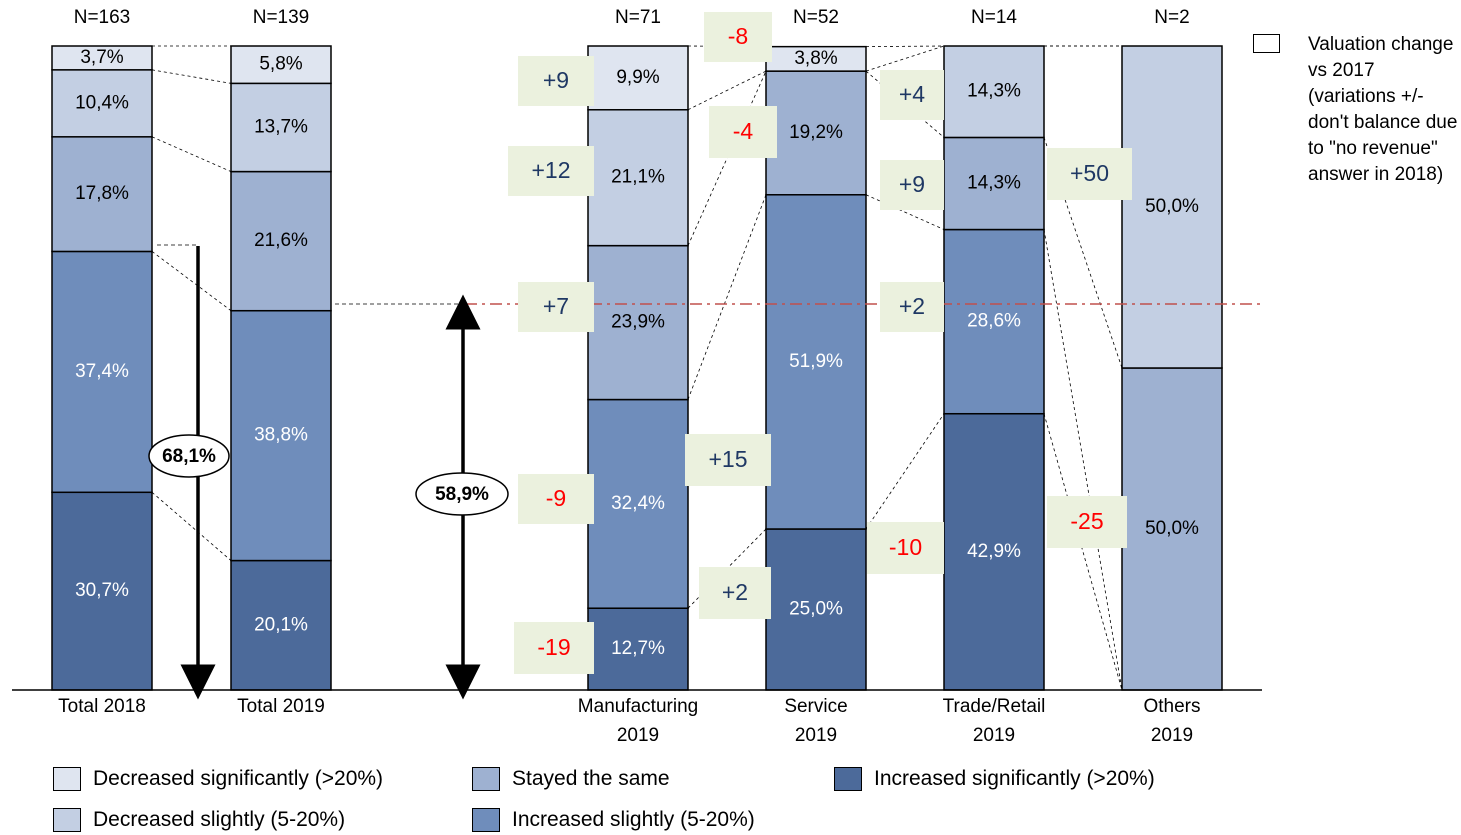 The image size is (1461, 835). I want to click on legend-label: Decreased significantly (>20%), so click(238, 778).